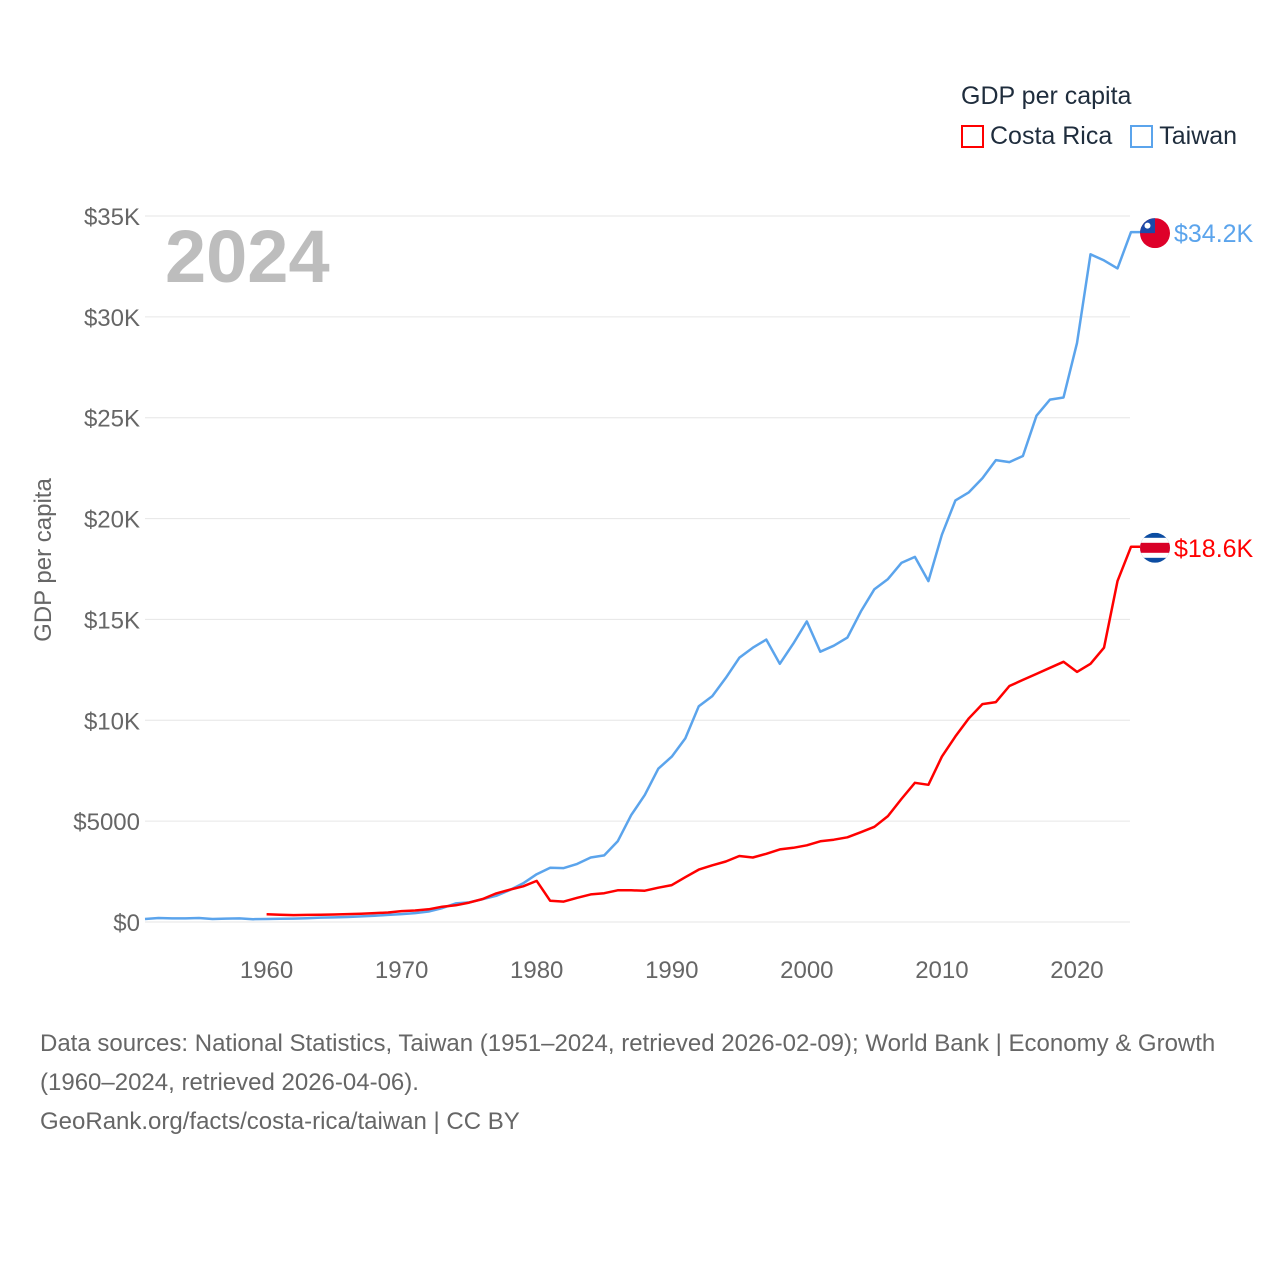  Describe the element at coordinates (1142, 136) in the screenshot. I see `legend-swatch-taiwan` at that location.